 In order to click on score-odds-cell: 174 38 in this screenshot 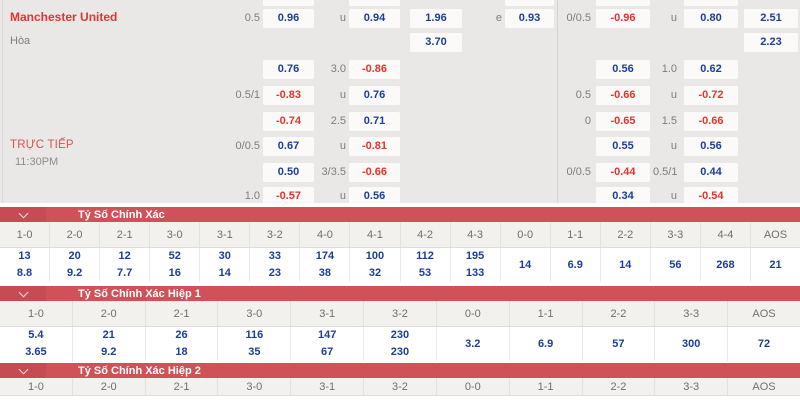, I will do `click(324, 265)`.